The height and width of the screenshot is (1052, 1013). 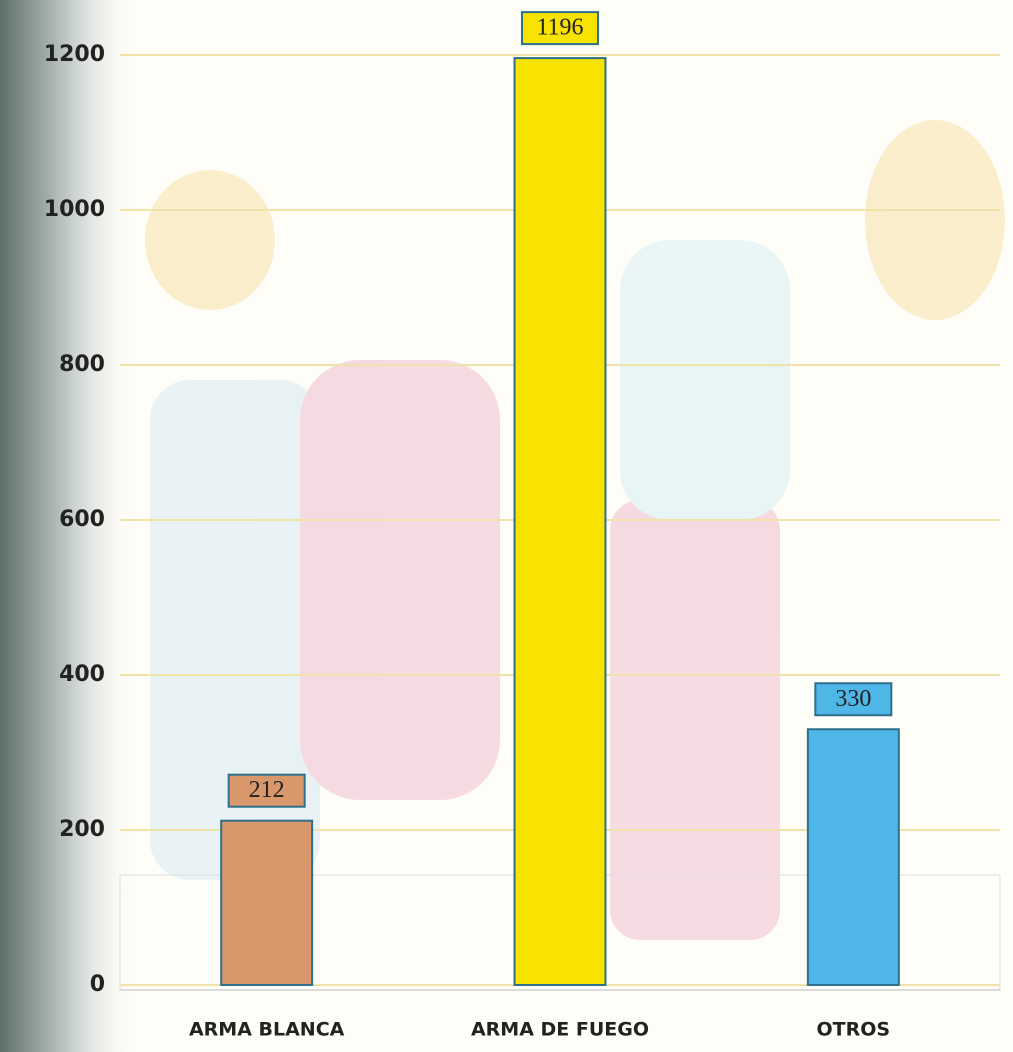 What do you see at coordinates (82, 519) in the screenshot?
I see `y-tick-label: 600` at bounding box center [82, 519].